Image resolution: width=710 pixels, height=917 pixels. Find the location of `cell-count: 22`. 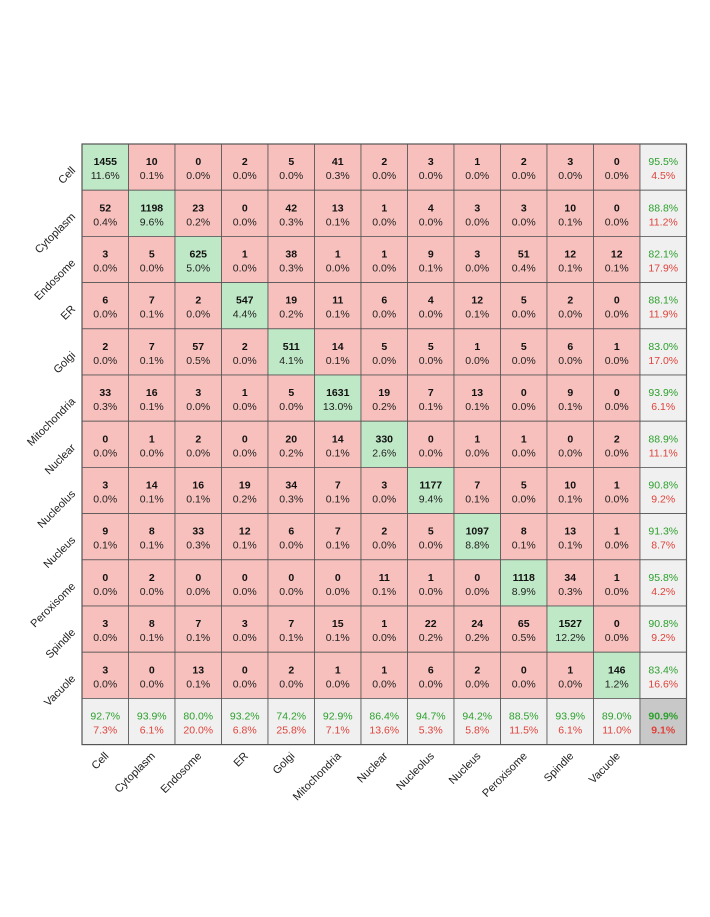

cell-count: 22 is located at coordinates (431, 624).